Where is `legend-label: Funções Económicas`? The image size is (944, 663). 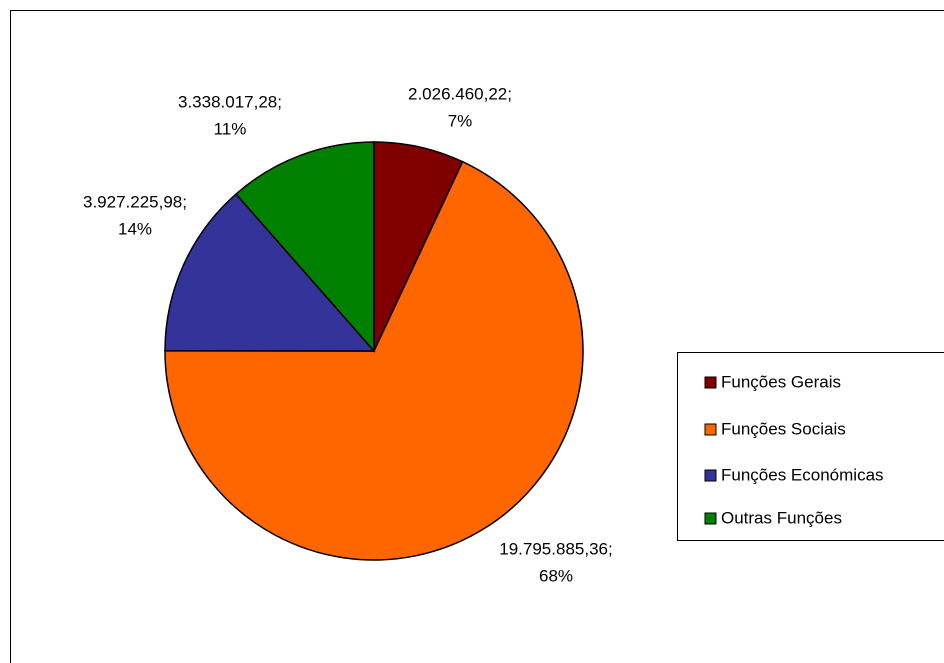 legend-label: Funções Económicas is located at coordinates (802, 474).